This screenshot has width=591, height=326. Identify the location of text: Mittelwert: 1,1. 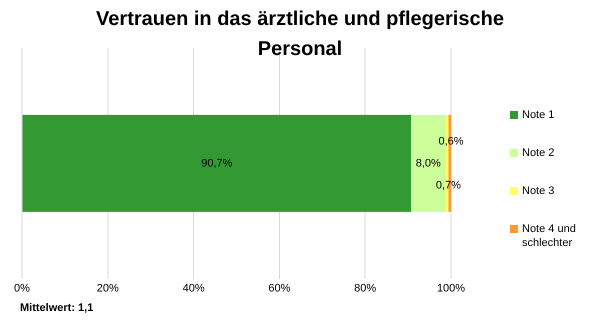
(57, 308).